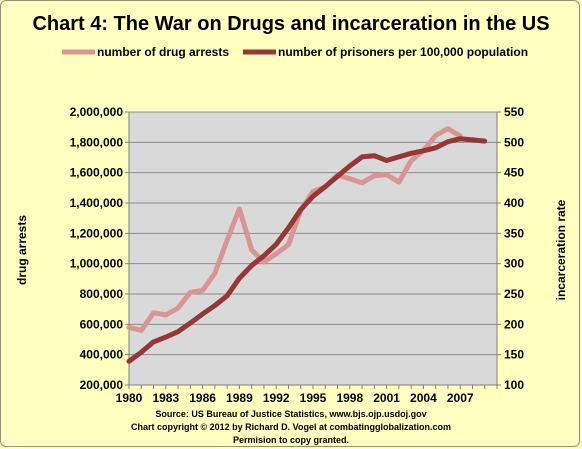 The width and height of the screenshot is (582, 449). Describe the element at coordinates (97, 264) in the screenshot. I see `left-tick-label: 1,000,000` at that location.